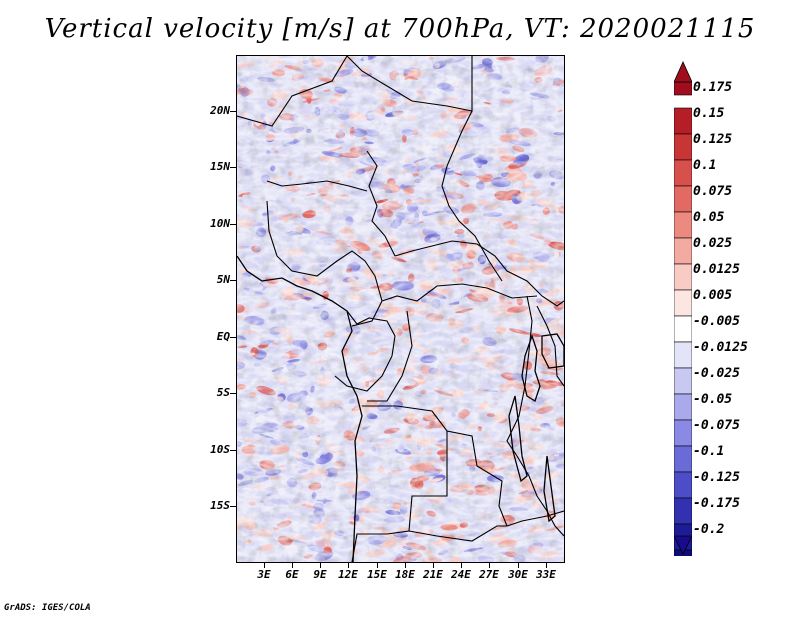 This screenshot has height=618, width=800. I want to click on boundary-chad-sudan, so click(472, 196).